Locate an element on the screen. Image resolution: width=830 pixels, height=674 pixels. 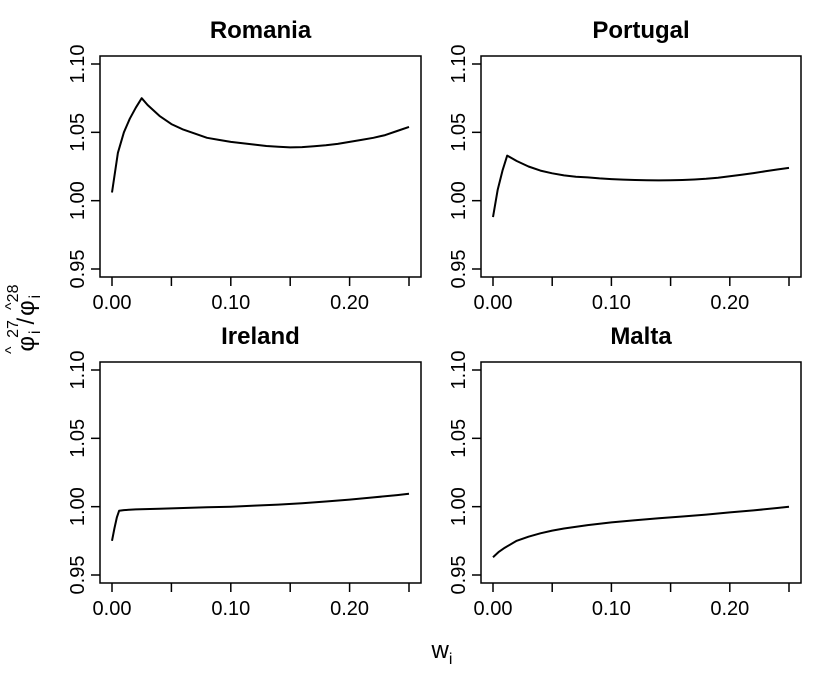
x-axis-label: wi is located at coordinates (442, 652).